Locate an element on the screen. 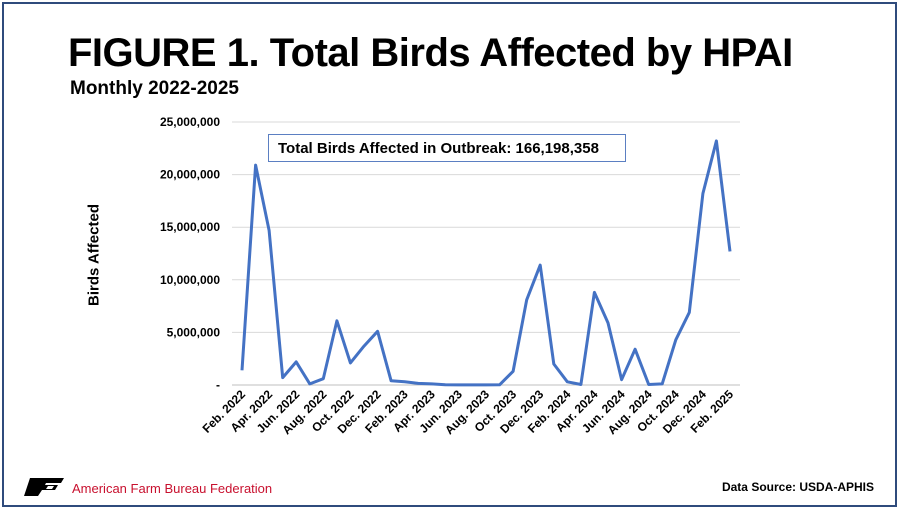 The width and height of the screenshot is (900, 509). data-source: Data Source: USDA-APHIS is located at coordinates (797, 487).